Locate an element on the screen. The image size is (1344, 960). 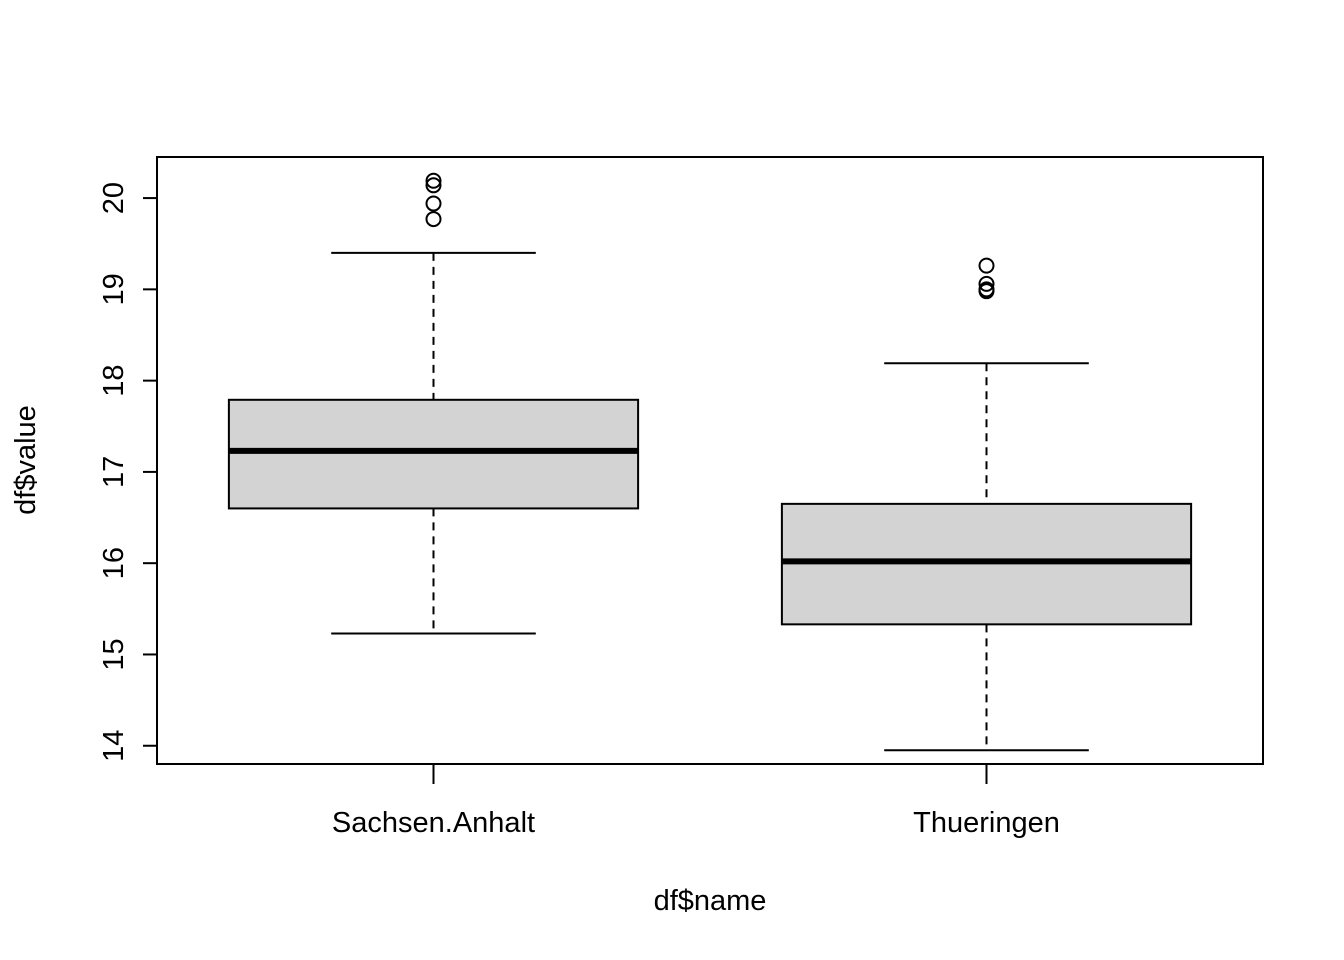
iqr-box is located at coordinates (433, 454).